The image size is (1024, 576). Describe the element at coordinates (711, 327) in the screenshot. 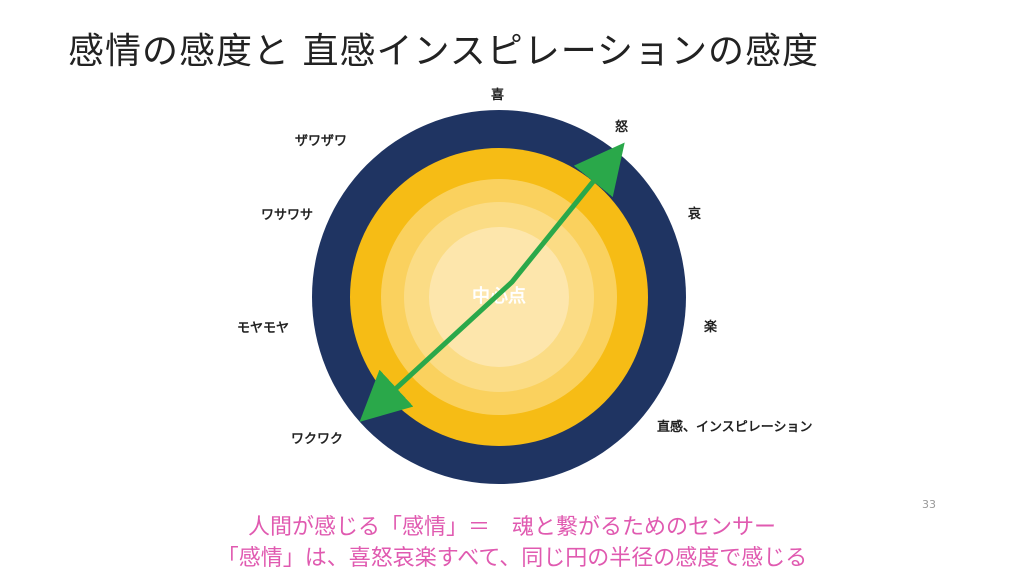

I see `label-raku: 楽` at that location.